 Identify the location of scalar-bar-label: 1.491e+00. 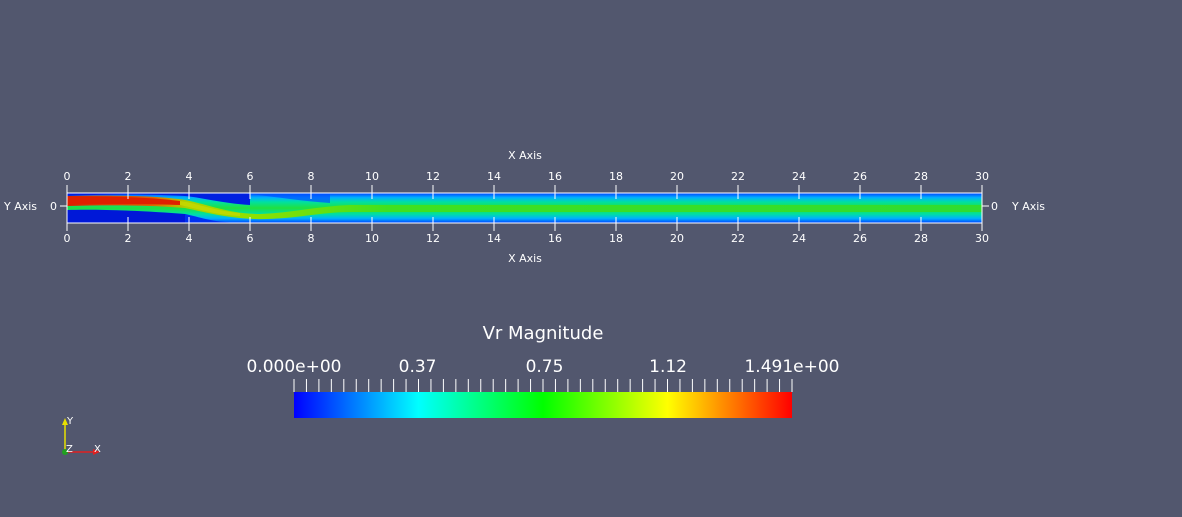
(791, 367).